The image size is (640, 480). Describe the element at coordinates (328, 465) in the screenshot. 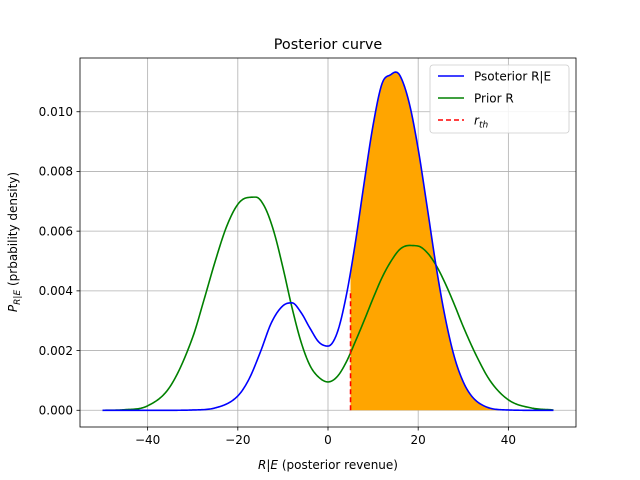

I see `x-axis-label: R|E (posterior revenue)` at that location.